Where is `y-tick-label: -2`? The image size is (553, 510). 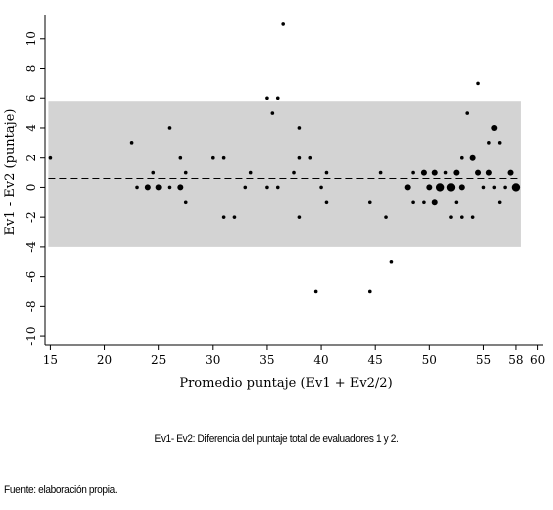
y-tick-label: -2 is located at coordinates (31, 217).